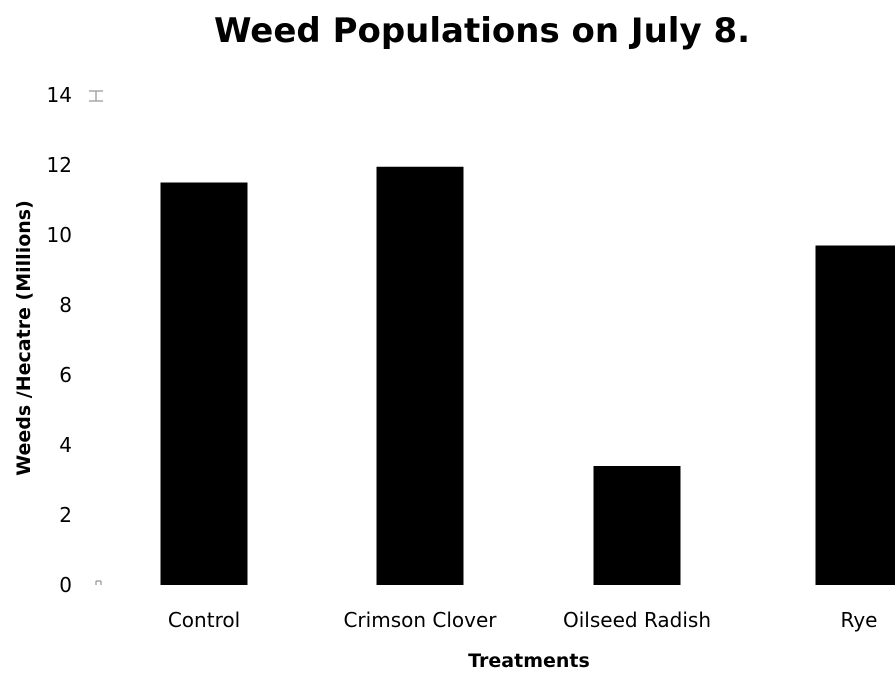  What do you see at coordinates (96, 337) in the screenshot?
I see `error-bar-marks` at bounding box center [96, 337].